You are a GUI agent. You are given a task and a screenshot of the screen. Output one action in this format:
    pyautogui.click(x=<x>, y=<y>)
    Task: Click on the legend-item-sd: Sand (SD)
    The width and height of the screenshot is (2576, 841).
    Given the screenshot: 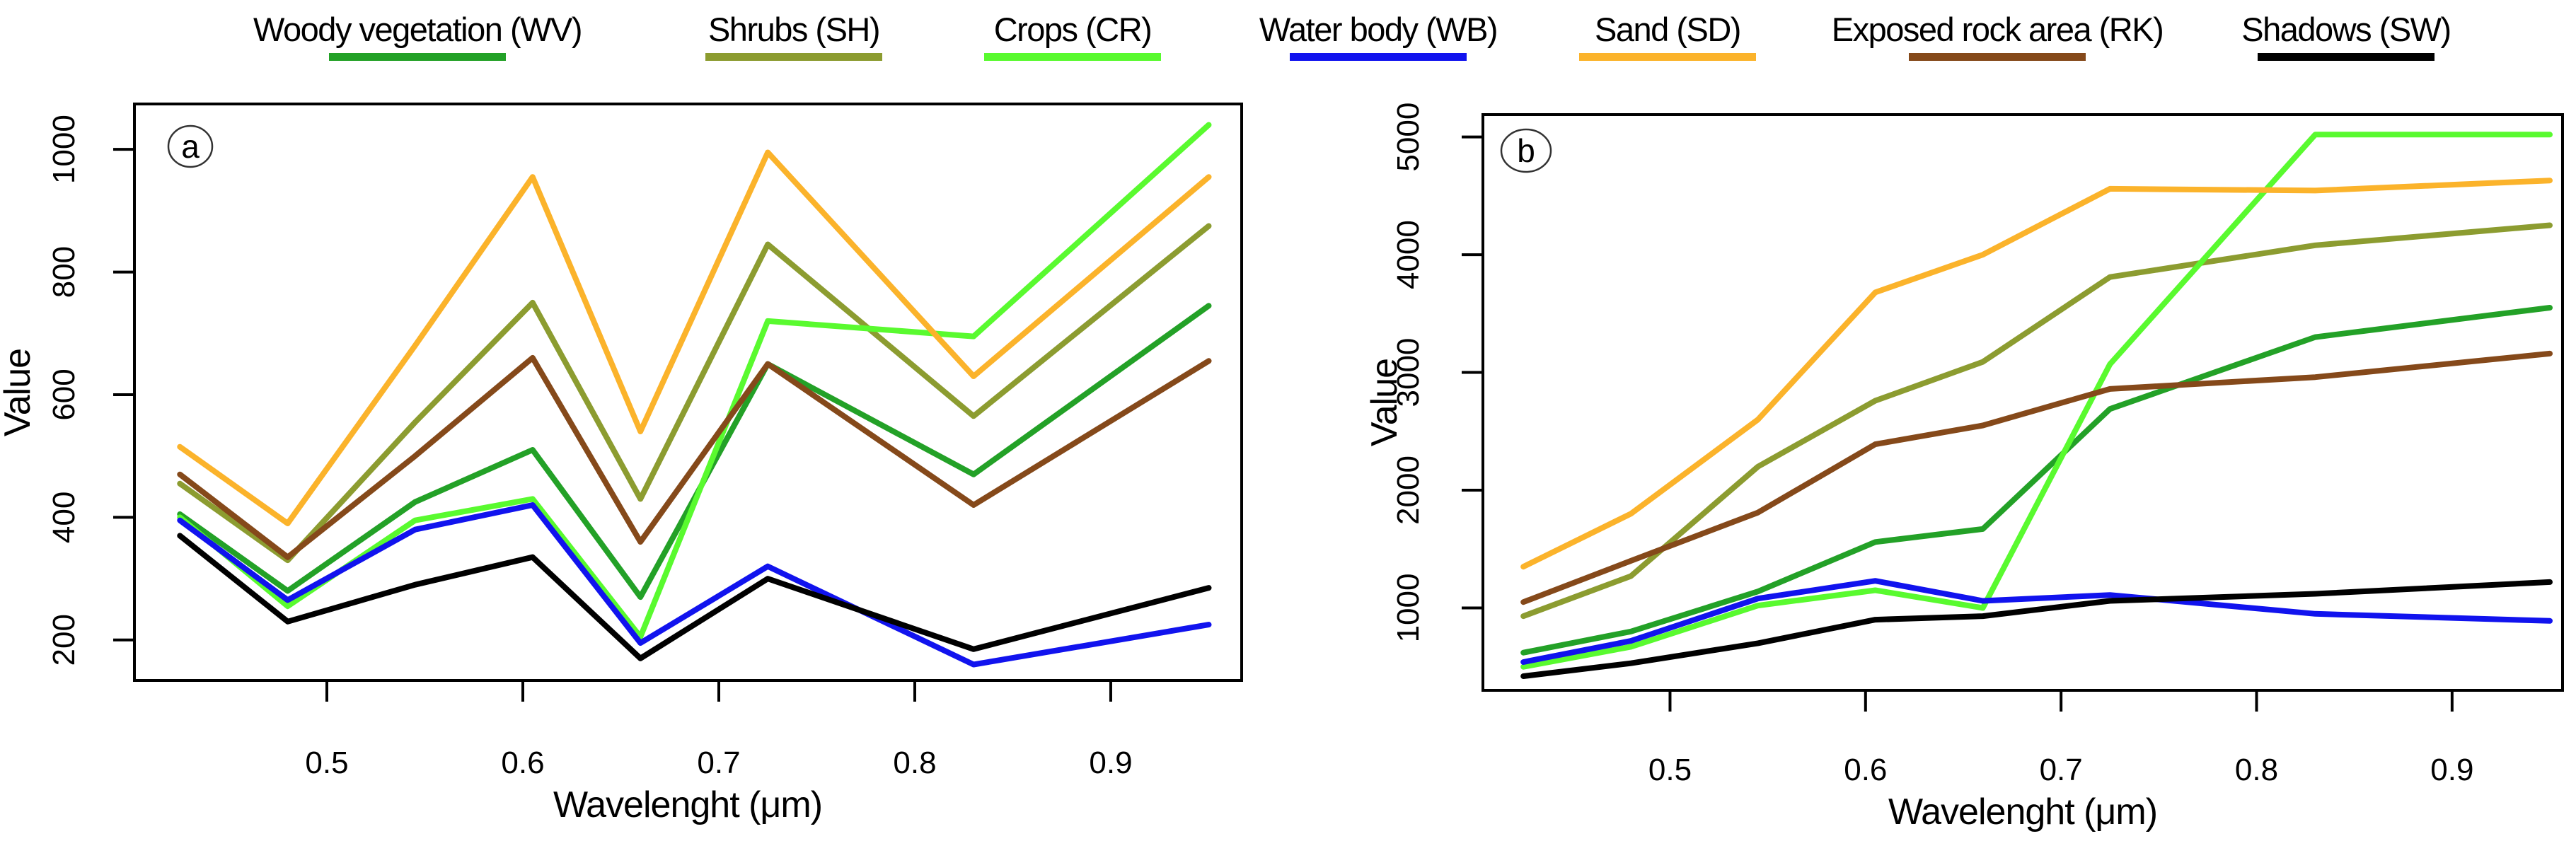 What is the action you would take?
    pyautogui.click(x=1667, y=36)
    